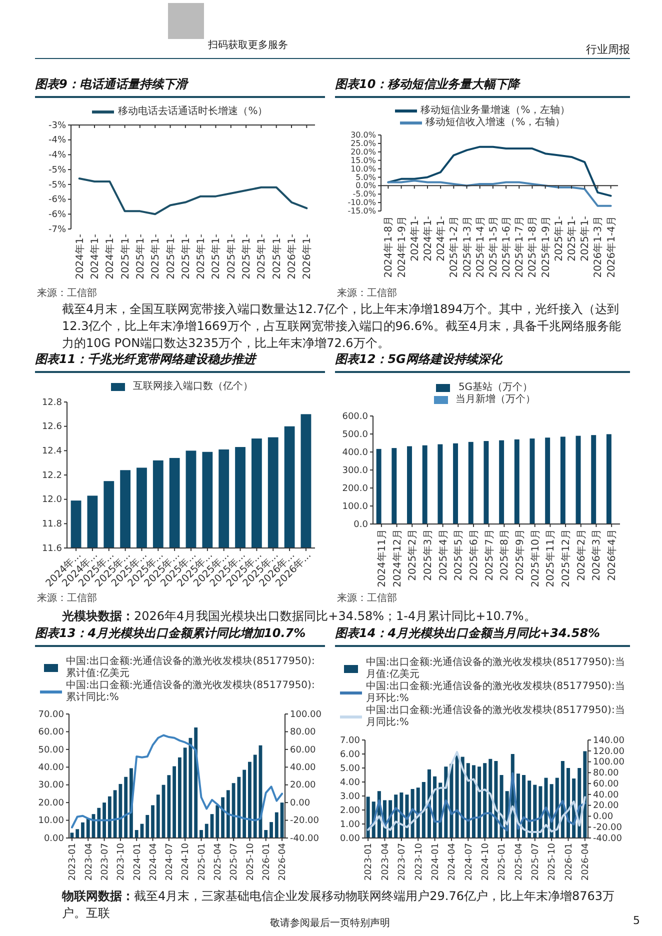  I want to click on y2-tick-label: 0.00, so click(300, 803).